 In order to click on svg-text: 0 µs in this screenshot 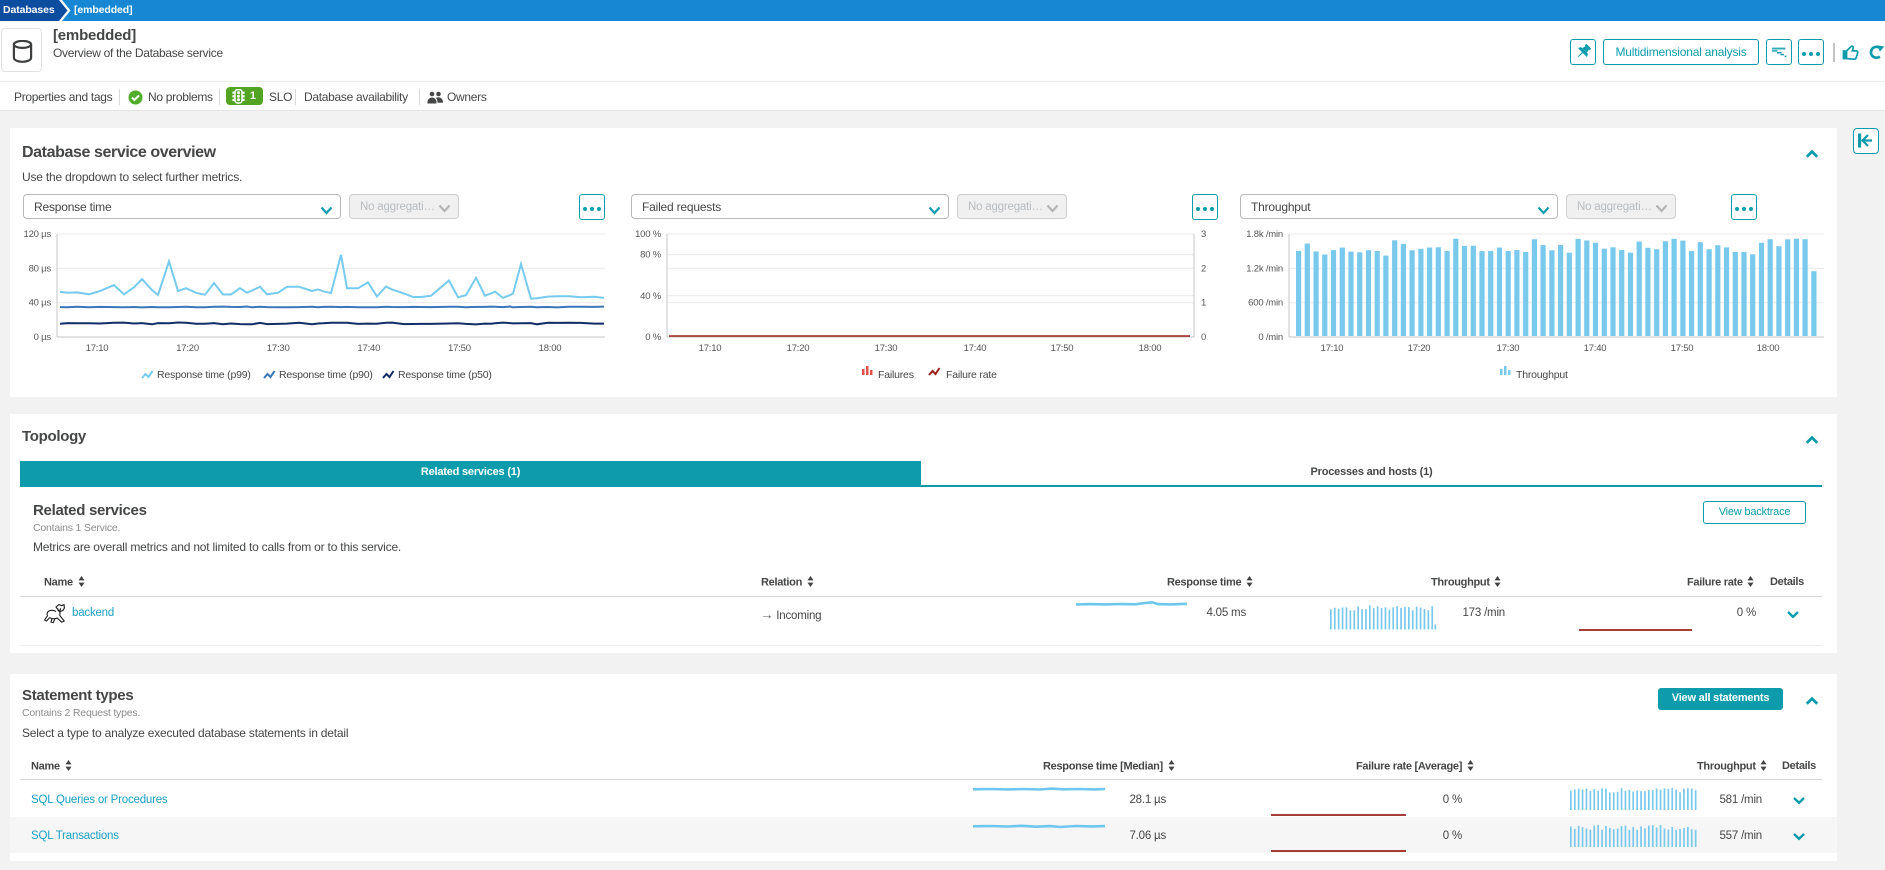, I will do `click(43, 337)`.